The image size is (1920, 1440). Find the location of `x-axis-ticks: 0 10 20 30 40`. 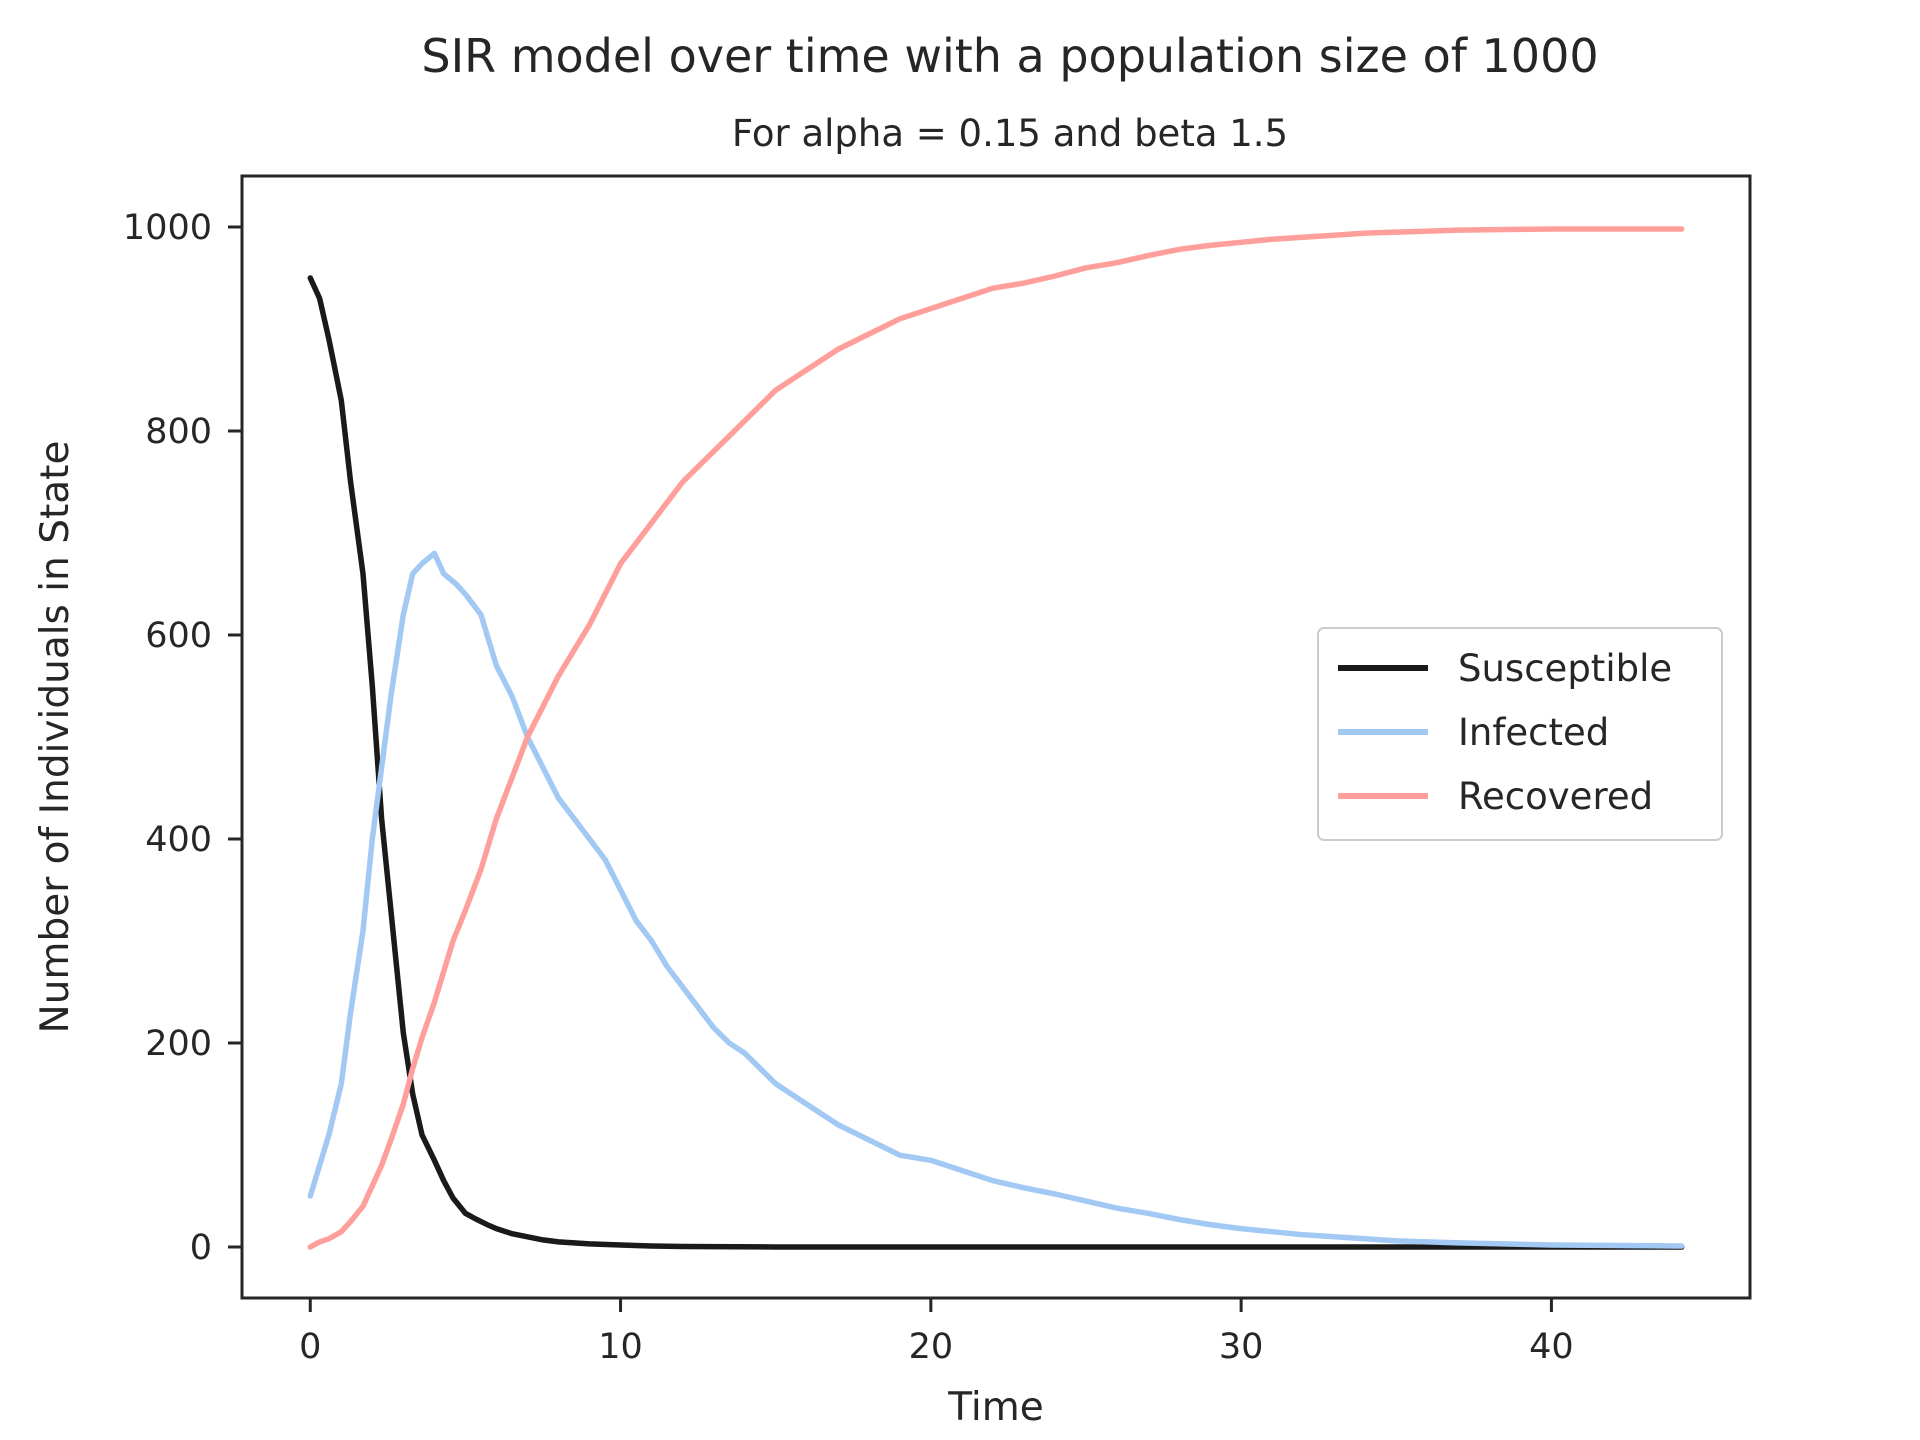

x-axis-ticks: 0 10 20 30 40 is located at coordinates (936, 1332).